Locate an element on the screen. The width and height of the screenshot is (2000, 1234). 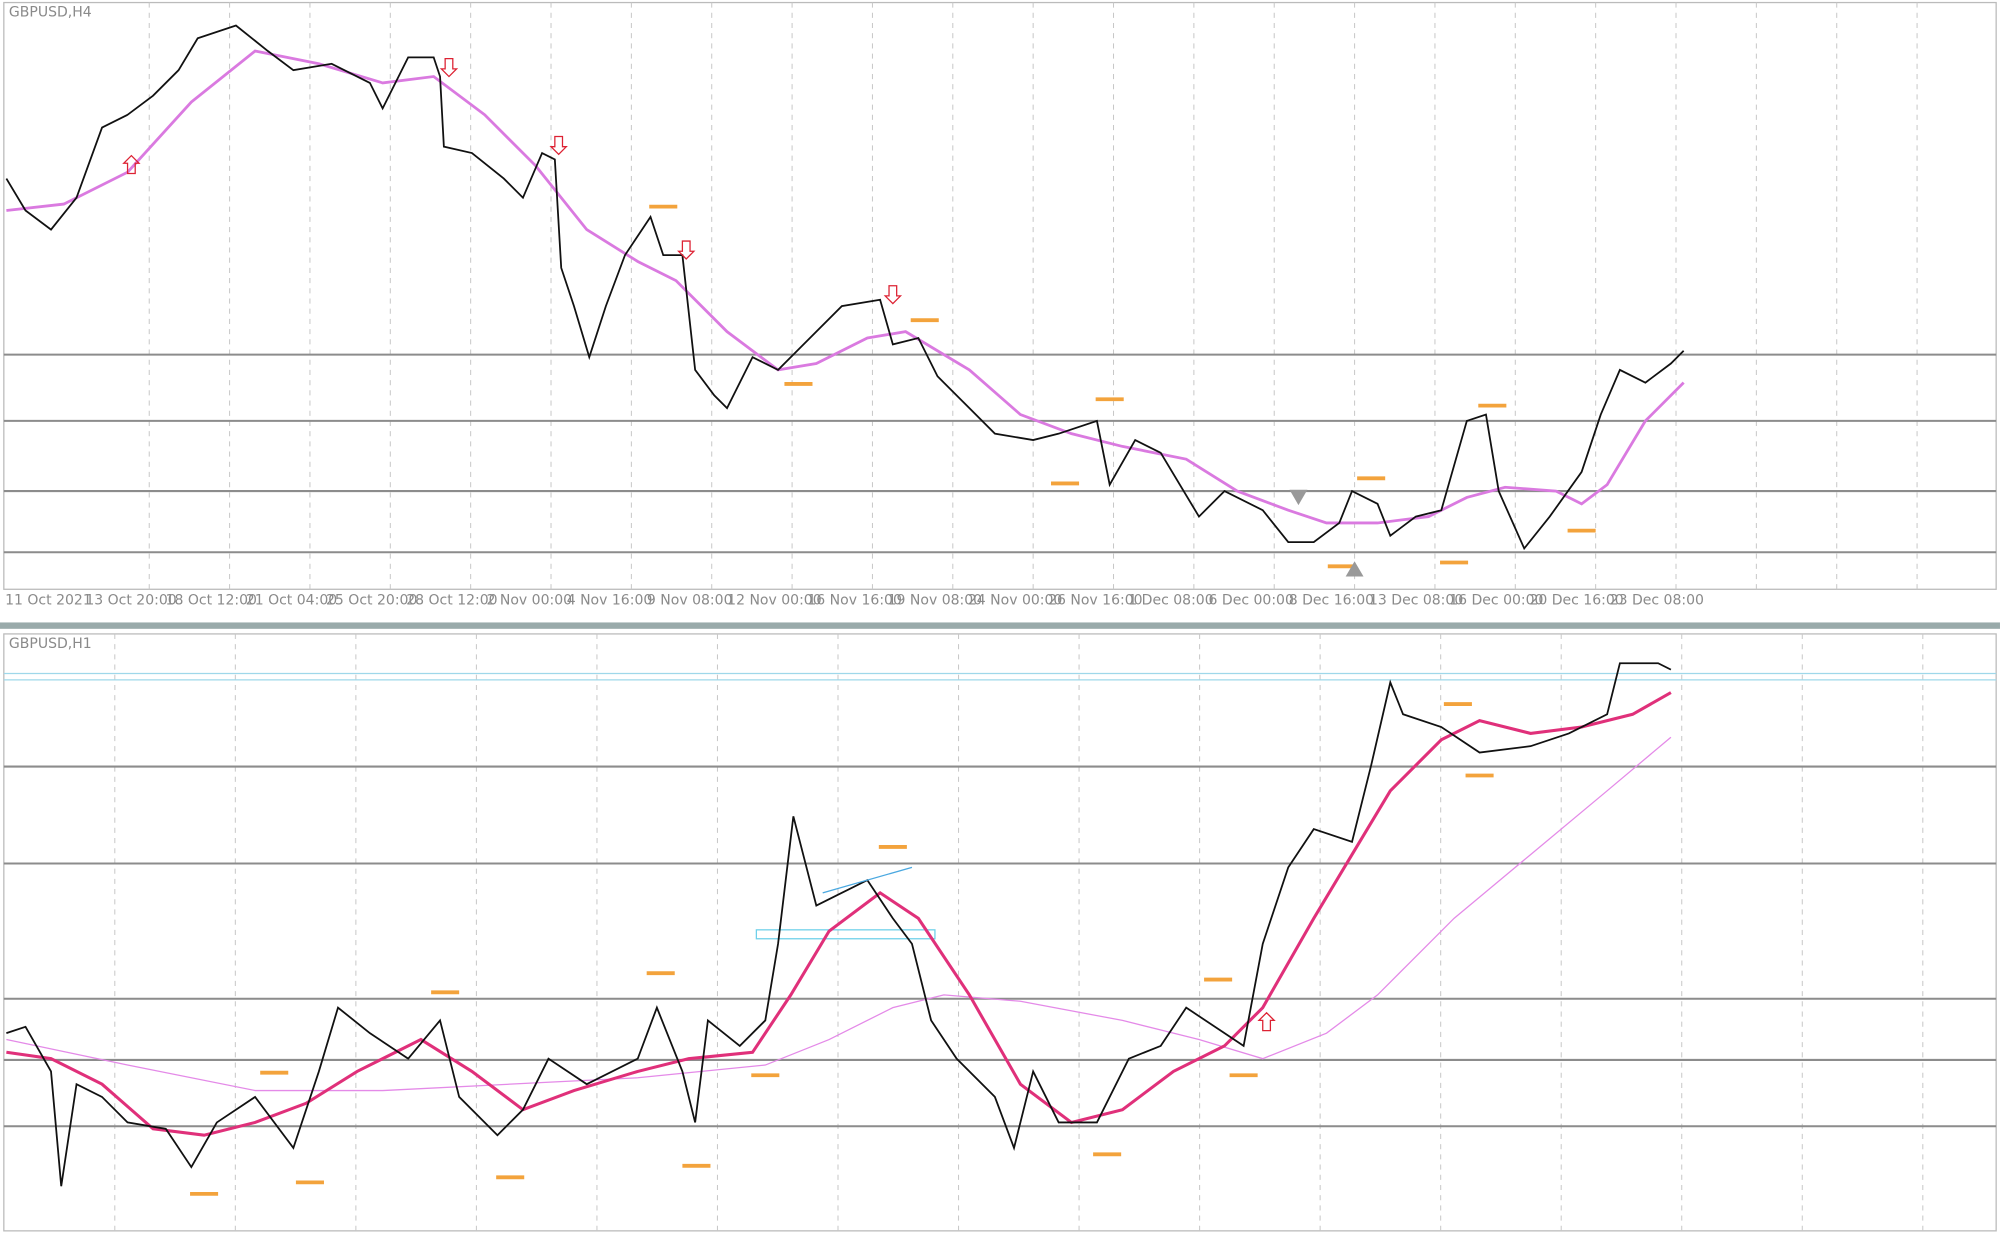
x-axis-label: 9 Nov 08:00 is located at coordinates (690, 601).